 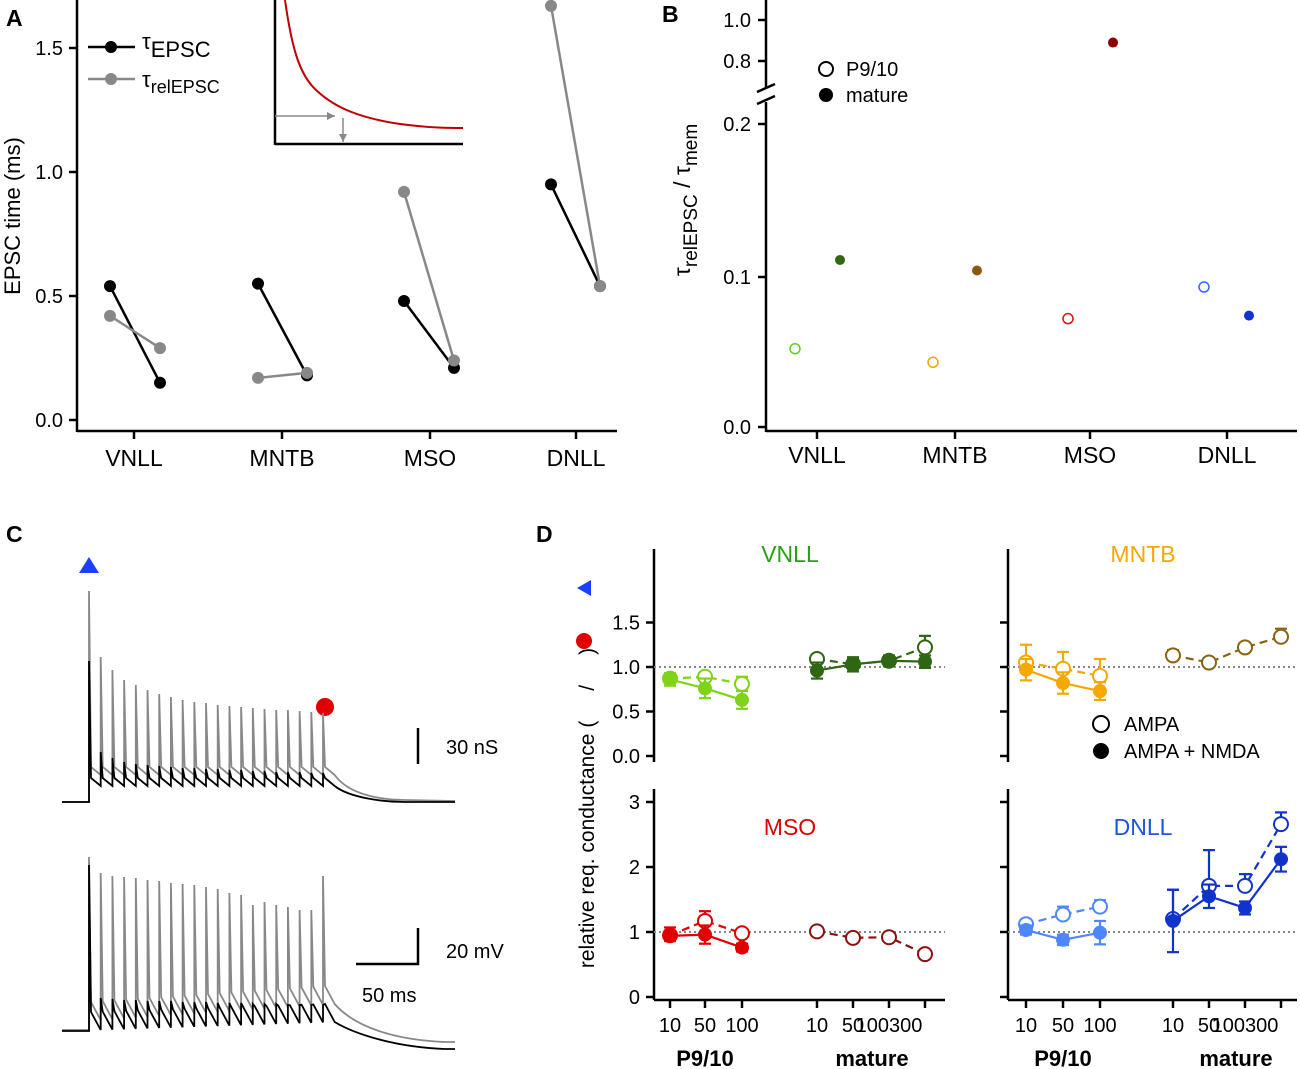 I want to click on legend-marker-tau-rel-epsc, so click(x=111, y=79).